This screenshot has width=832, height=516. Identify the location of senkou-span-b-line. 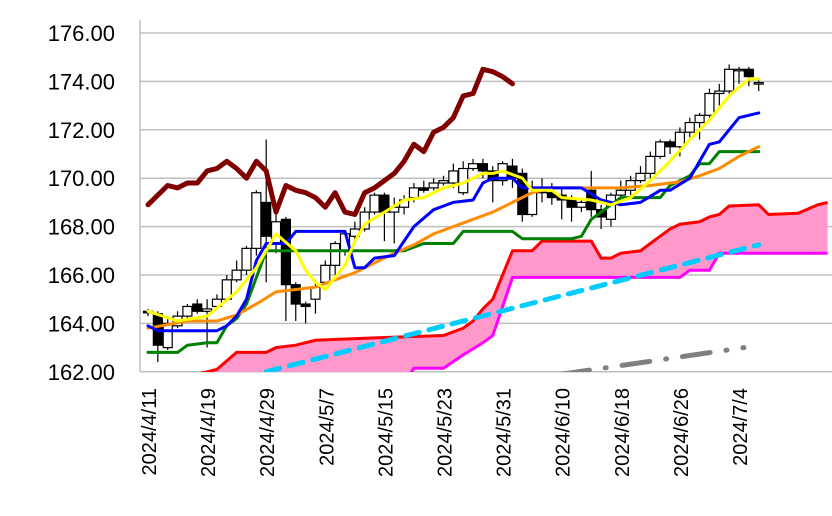
(618, 311).